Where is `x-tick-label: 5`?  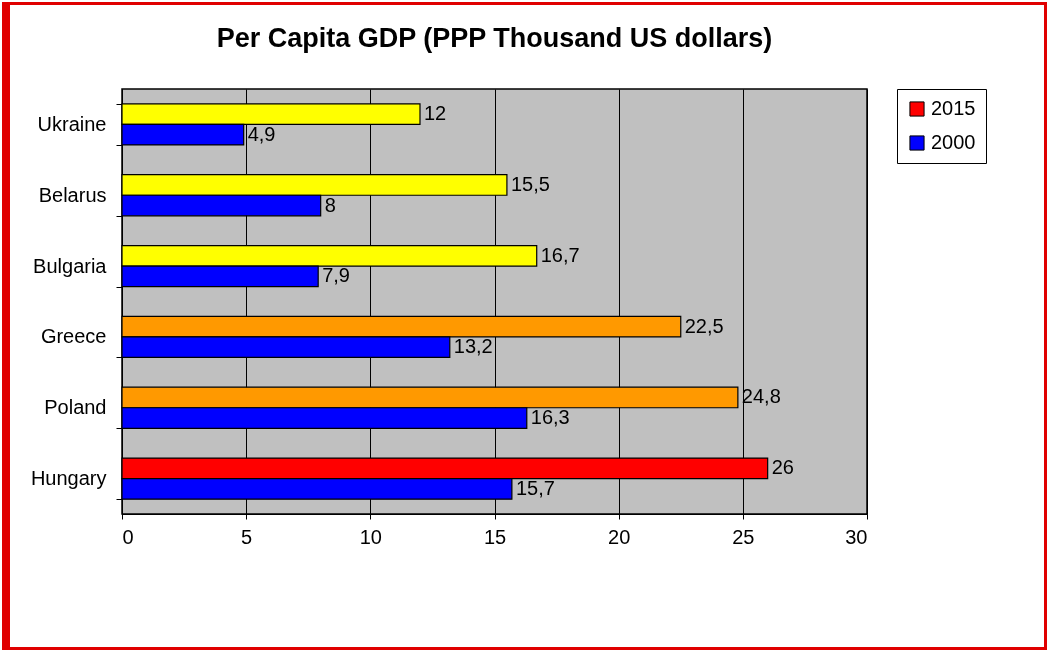 x-tick-label: 5 is located at coordinates (247, 536).